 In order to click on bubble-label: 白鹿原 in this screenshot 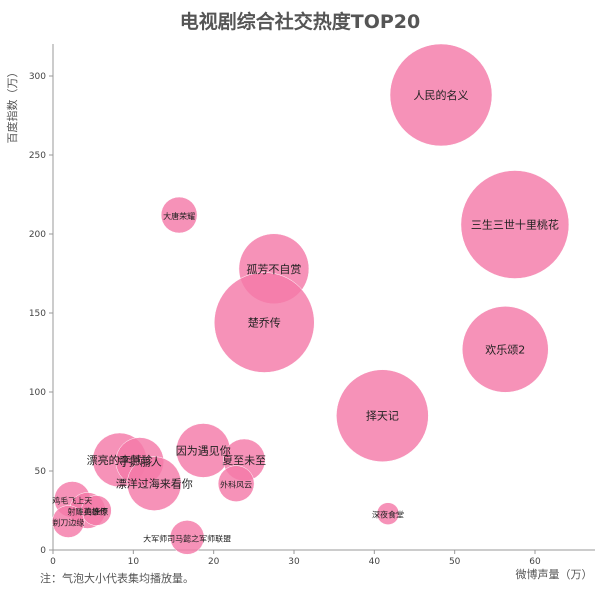, I will do `click(96, 512)`.